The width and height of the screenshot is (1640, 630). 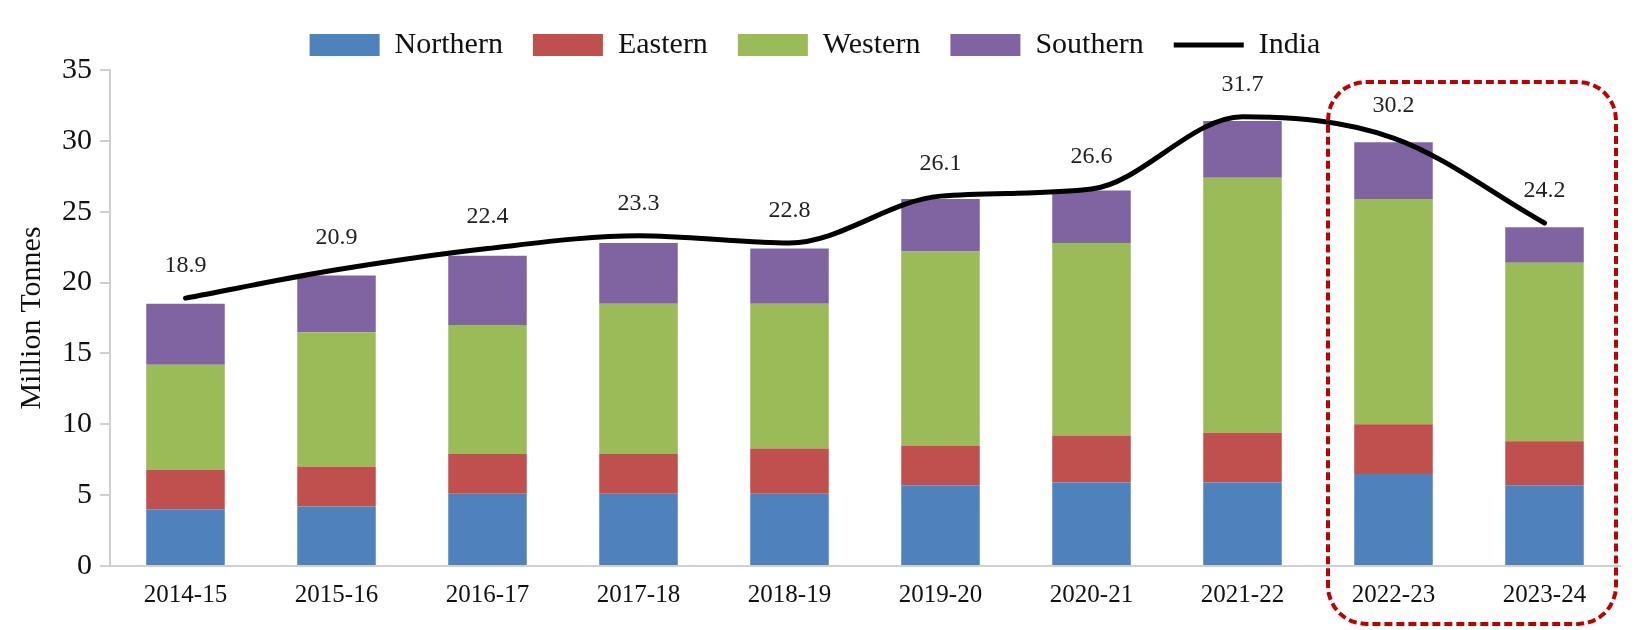 What do you see at coordinates (77, 209) in the screenshot?
I see `y-tick-label: 25` at bounding box center [77, 209].